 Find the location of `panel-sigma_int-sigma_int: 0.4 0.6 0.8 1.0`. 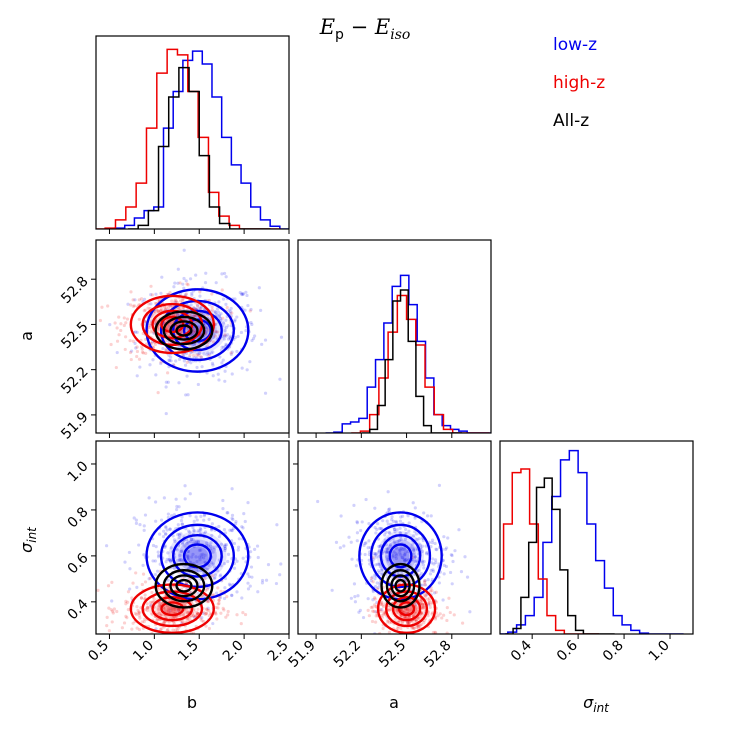

panel-sigma_int-sigma_int: 0.4 0.6 0.8 1.0 is located at coordinates (596, 552).